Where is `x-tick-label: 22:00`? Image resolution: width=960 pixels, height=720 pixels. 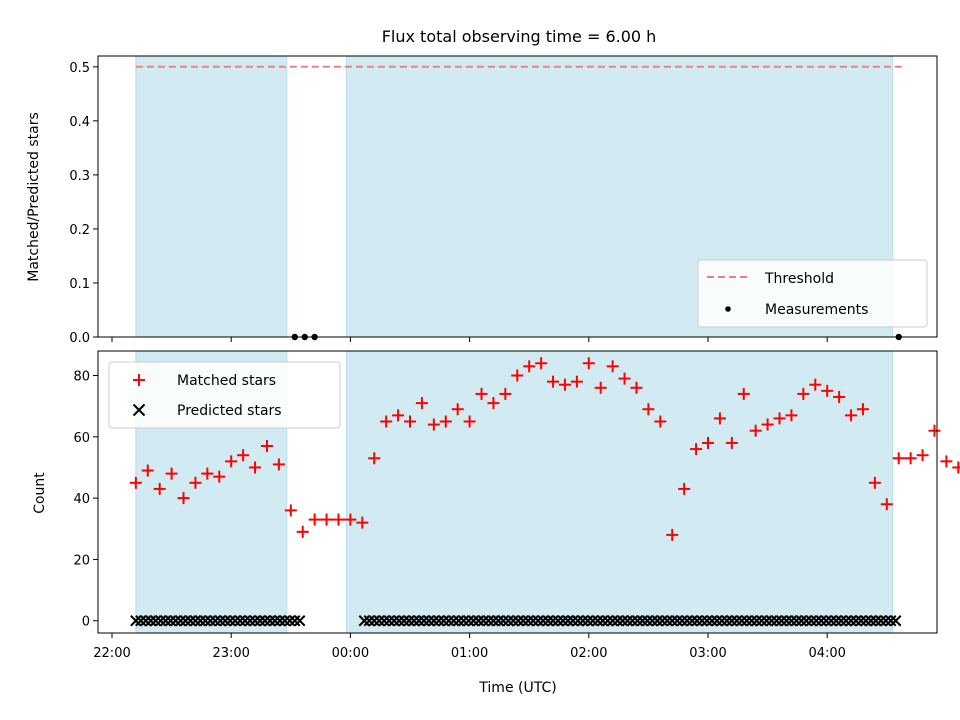 x-tick-label: 22:00 is located at coordinates (111, 653).